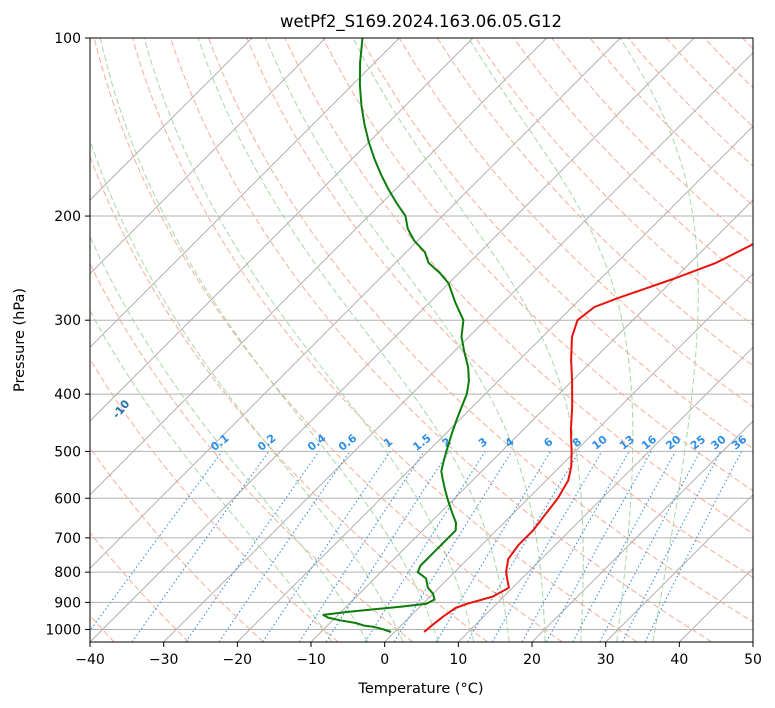  I want to click on y-tick-label: 200, so click(67, 217).